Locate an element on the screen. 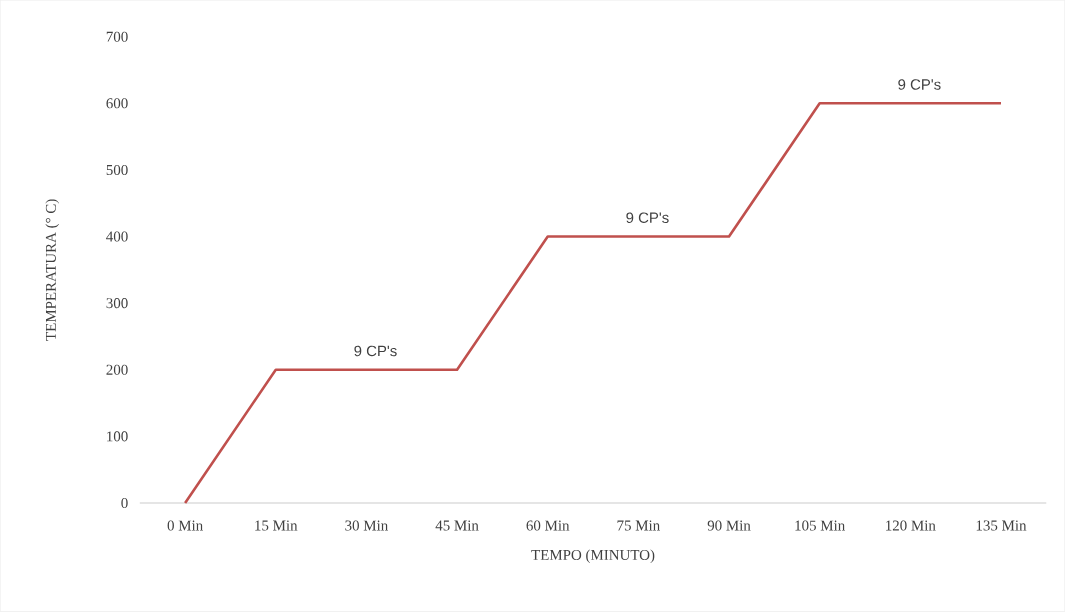 Image resolution: width=1065 pixels, height=612 pixels. y-tick-label: 400 is located at coordinates (117, 236).